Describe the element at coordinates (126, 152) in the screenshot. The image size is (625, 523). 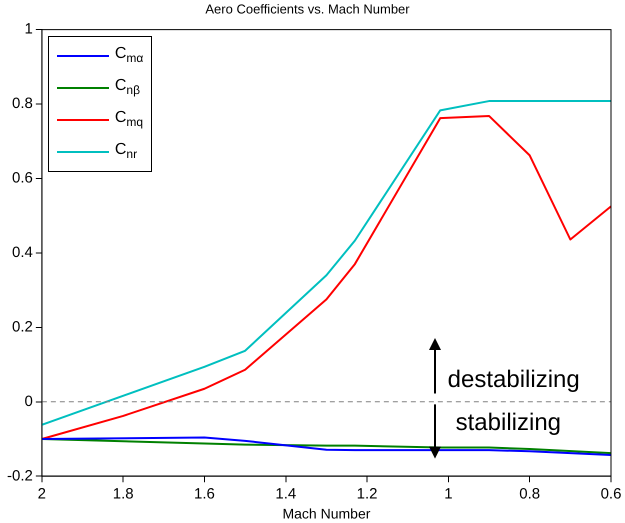
I see `legend-label: C$_{nr}$` at that location.